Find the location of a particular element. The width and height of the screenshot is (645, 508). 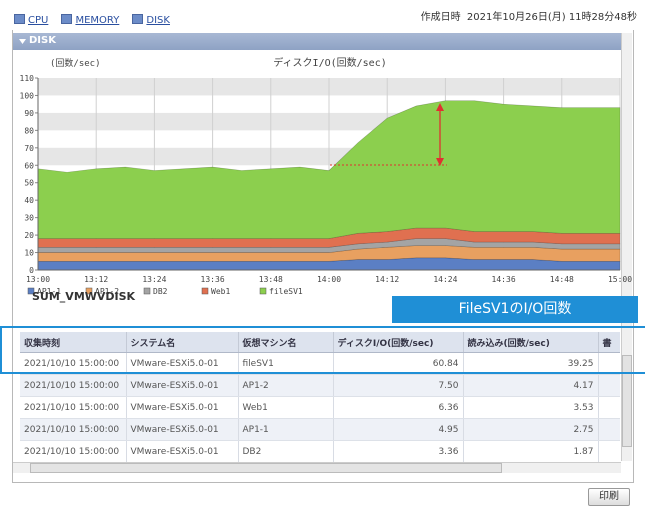

section-header: DISK is located at coordinates (317, 41).